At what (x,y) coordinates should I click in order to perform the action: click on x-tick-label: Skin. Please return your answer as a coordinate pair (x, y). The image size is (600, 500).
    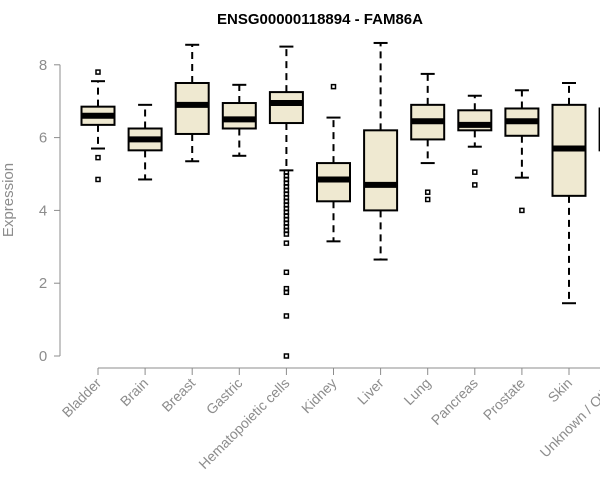
    Looking at the image, I should click on (560, 390).